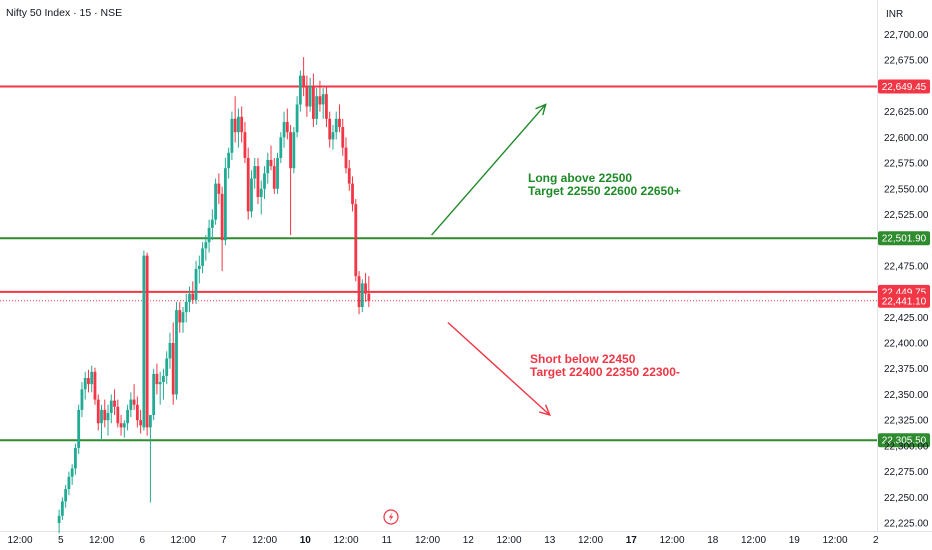 Image resolution: width=932 pixels, height=550 pixels. What do you see at coordinates (387, 540) in the screenshot?
I see `x-tick-label: 11` at bounding box center [387, 540].